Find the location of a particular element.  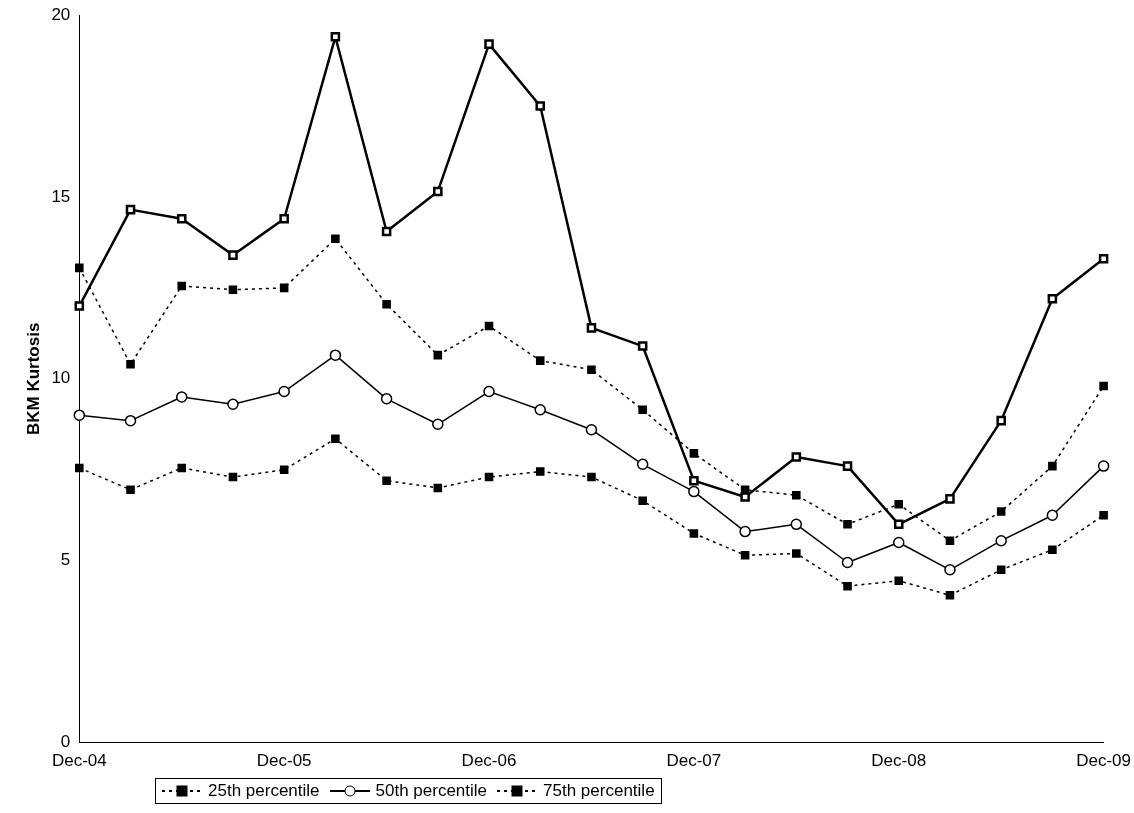

y-tick-label: 15 is located at coordinates (61, 196).